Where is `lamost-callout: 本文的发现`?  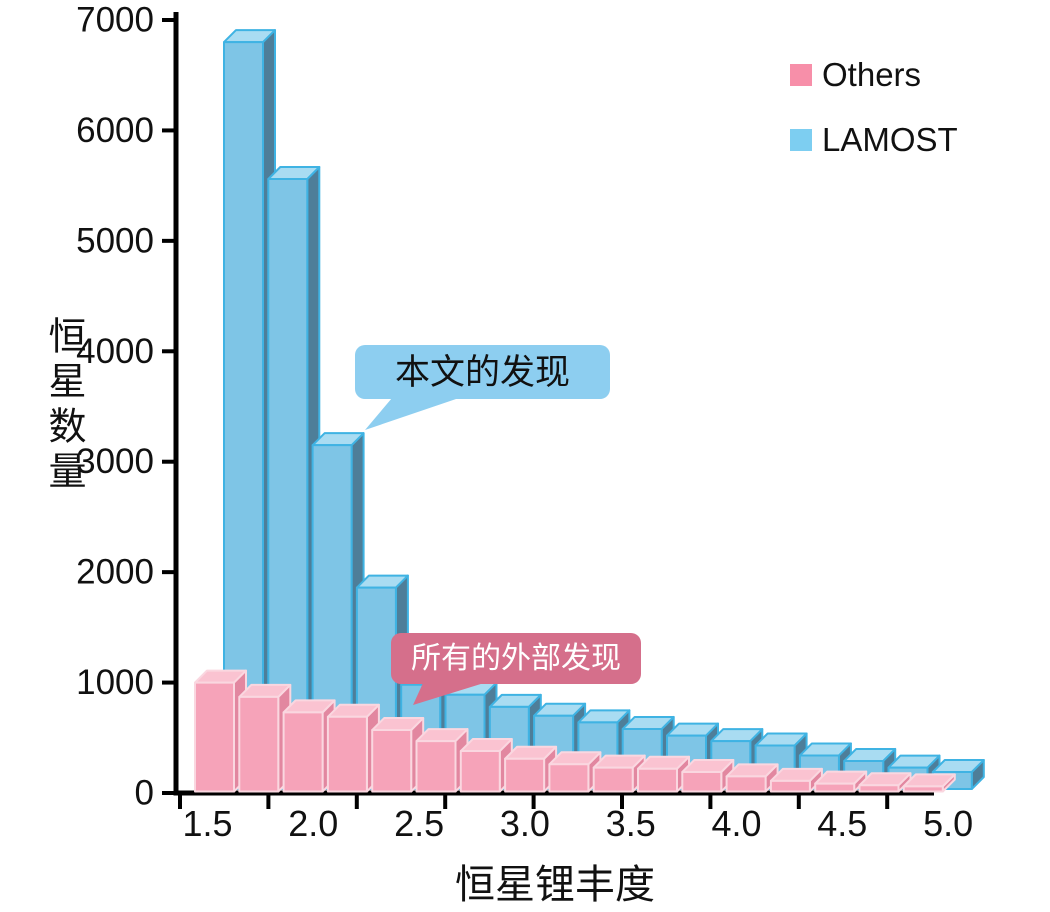
lamost-callout: 本文的发现 is located at coordinates (482, 387).